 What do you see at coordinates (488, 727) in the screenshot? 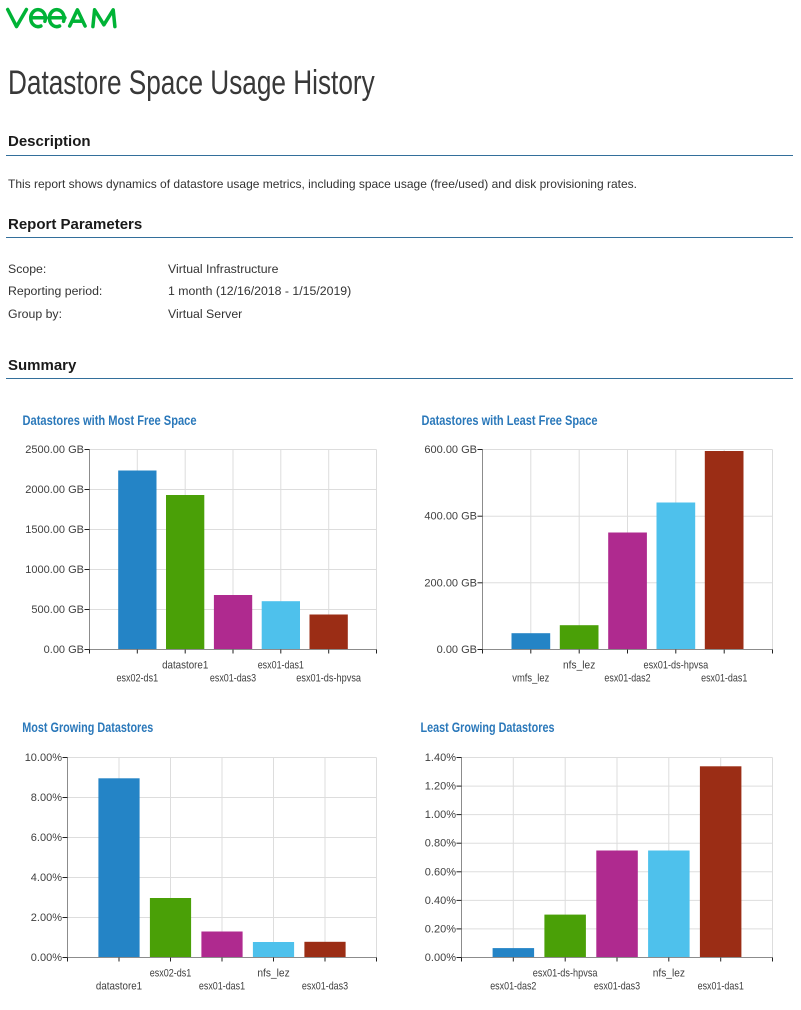
I see `svg-text: Least Growing Datastores` at bounding box center [488, 727].